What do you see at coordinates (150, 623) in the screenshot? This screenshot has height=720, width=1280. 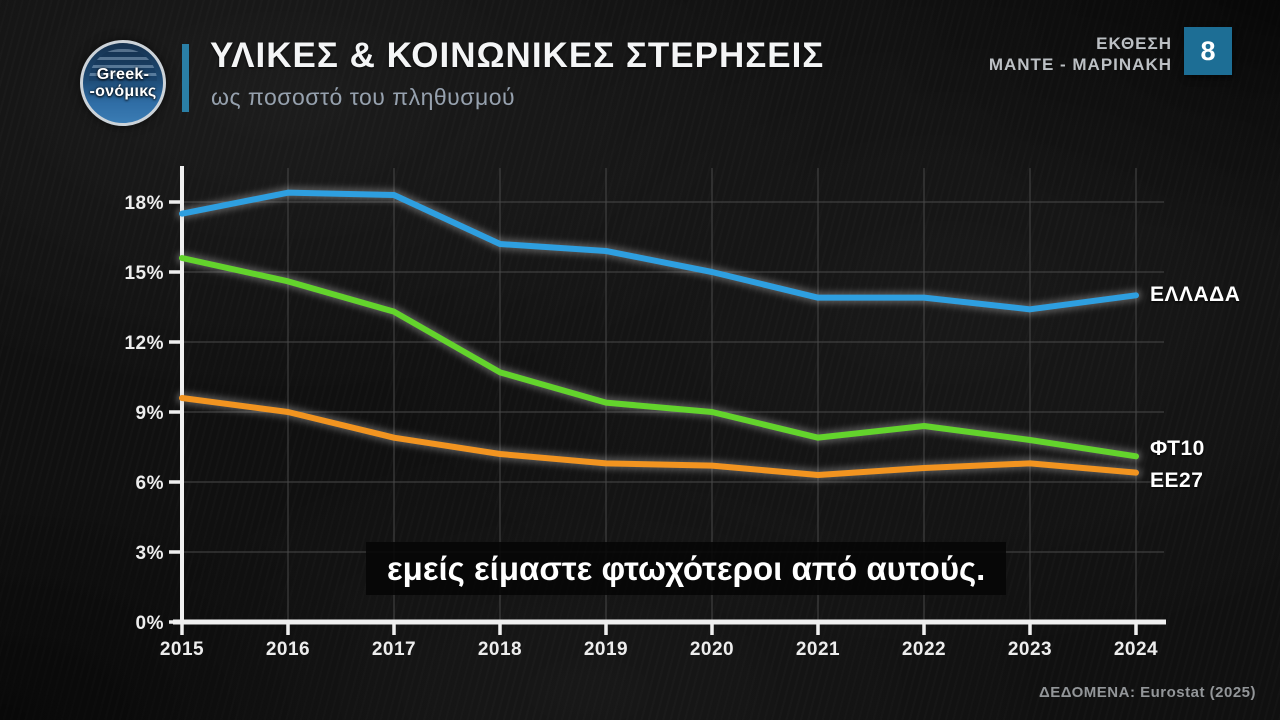 I see `y-tick-label: 0%` at bounding box center [150, 623].